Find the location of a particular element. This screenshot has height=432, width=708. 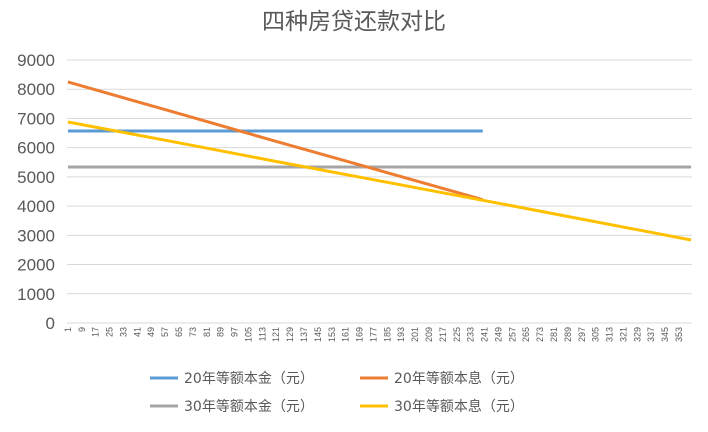

legend-label: 20年等额本息（元） is located at coordinates (459, 378).